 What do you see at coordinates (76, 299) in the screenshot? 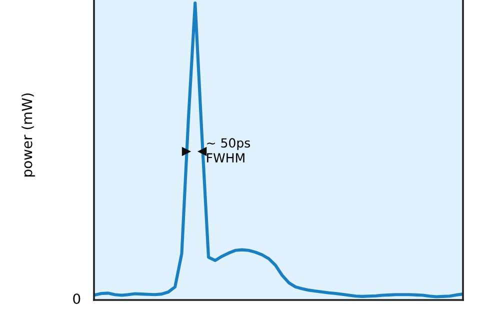
I see `text: 0` at bounding box center [76, 299].